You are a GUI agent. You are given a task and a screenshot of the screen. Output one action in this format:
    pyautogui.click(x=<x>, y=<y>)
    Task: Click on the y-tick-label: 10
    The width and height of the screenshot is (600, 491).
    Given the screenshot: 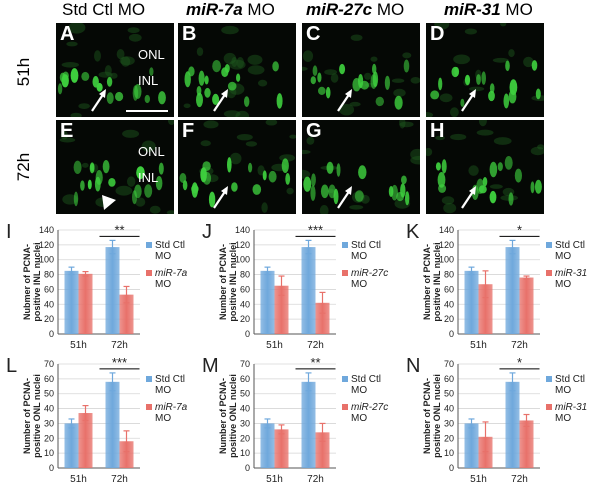 What is the action you would take?
    pyautogui.click(x=245, y=453)
    